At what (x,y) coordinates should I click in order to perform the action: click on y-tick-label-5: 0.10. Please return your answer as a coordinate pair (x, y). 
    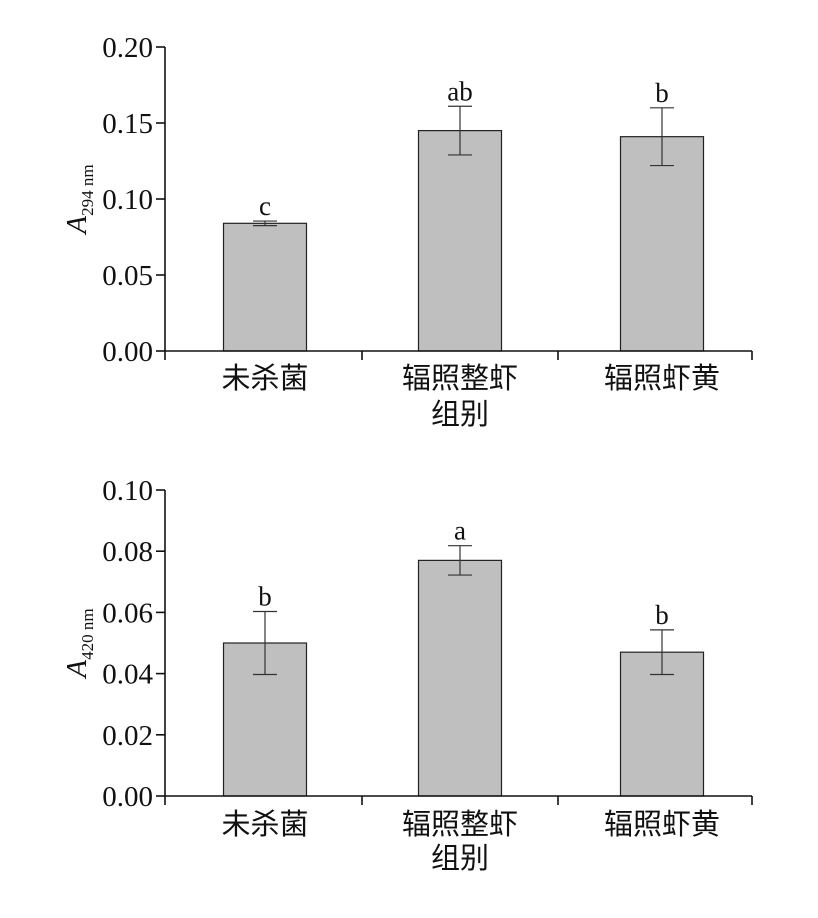
    Looking at the image, I should click on (127, 491).